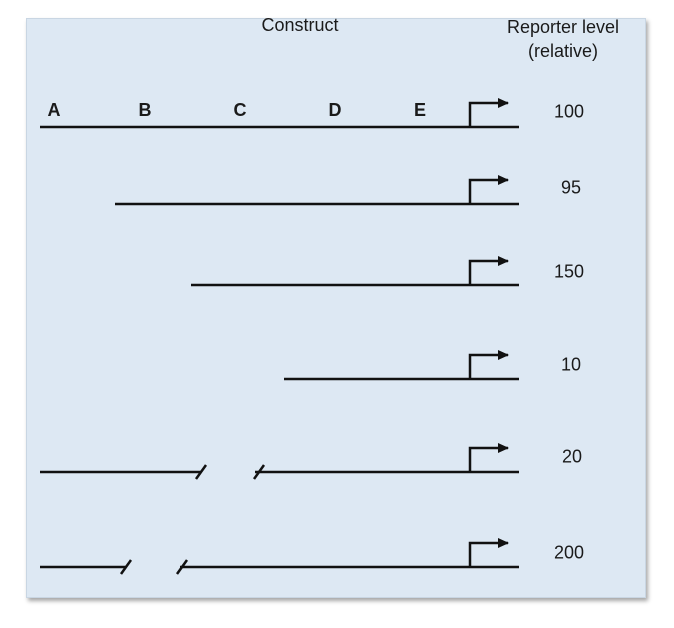  What do you see at coordinates (335, 110) in the screenshot?
I see `segment-label-d: D` at bounding box center [335, 110].